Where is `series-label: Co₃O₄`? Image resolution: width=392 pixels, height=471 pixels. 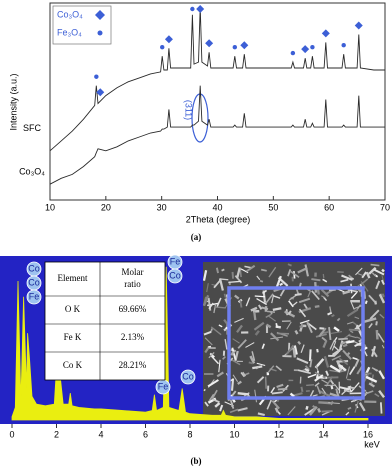
series-label: Co₃O₄ is located at coordinates (32, 172).